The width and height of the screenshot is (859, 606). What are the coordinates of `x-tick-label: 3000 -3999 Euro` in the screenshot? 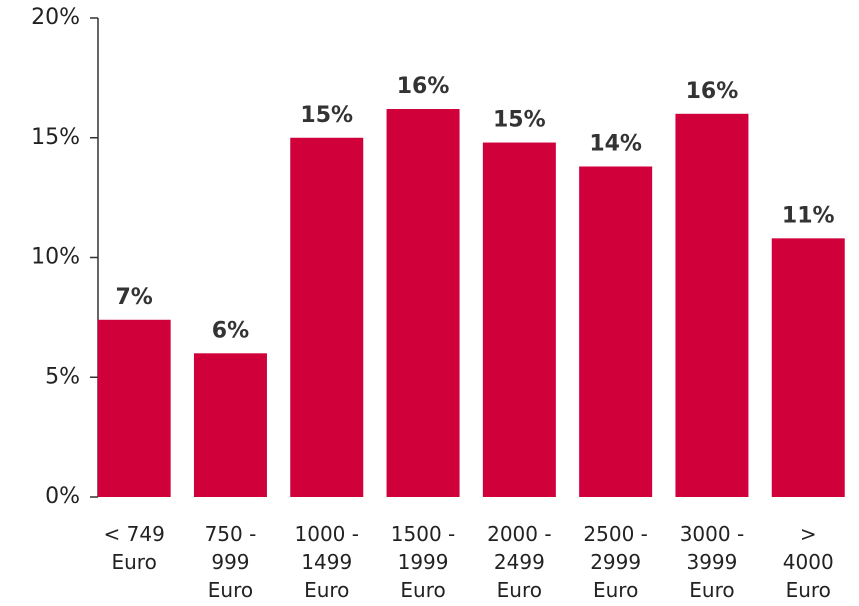 It's located at (712, 562).